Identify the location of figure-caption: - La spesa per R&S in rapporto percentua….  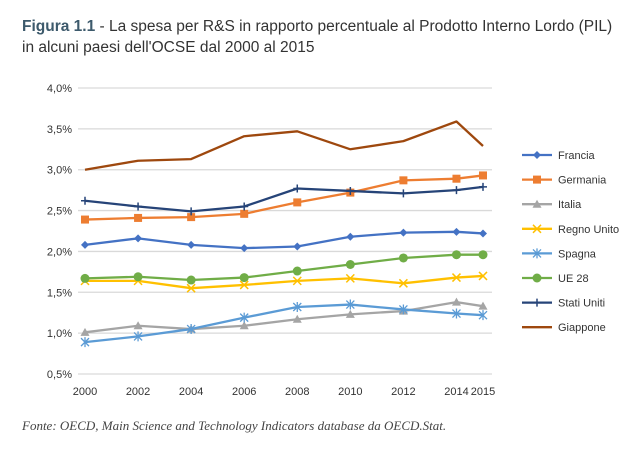
(317, 37).